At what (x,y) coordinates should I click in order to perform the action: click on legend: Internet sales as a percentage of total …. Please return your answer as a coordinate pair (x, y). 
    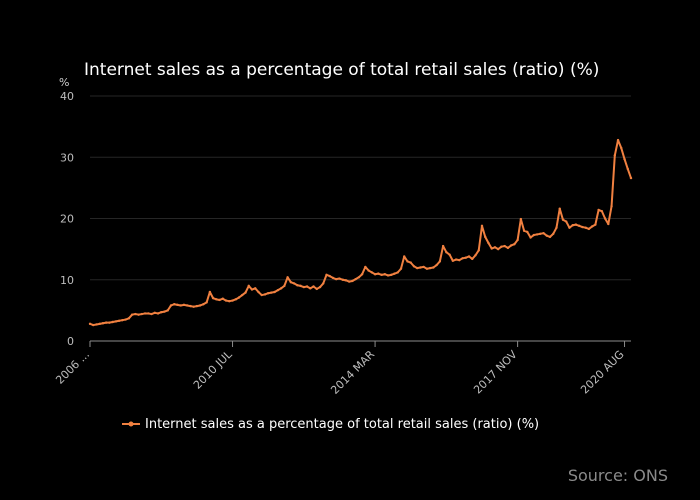
    Looking at the image, I should click on (330, 424).